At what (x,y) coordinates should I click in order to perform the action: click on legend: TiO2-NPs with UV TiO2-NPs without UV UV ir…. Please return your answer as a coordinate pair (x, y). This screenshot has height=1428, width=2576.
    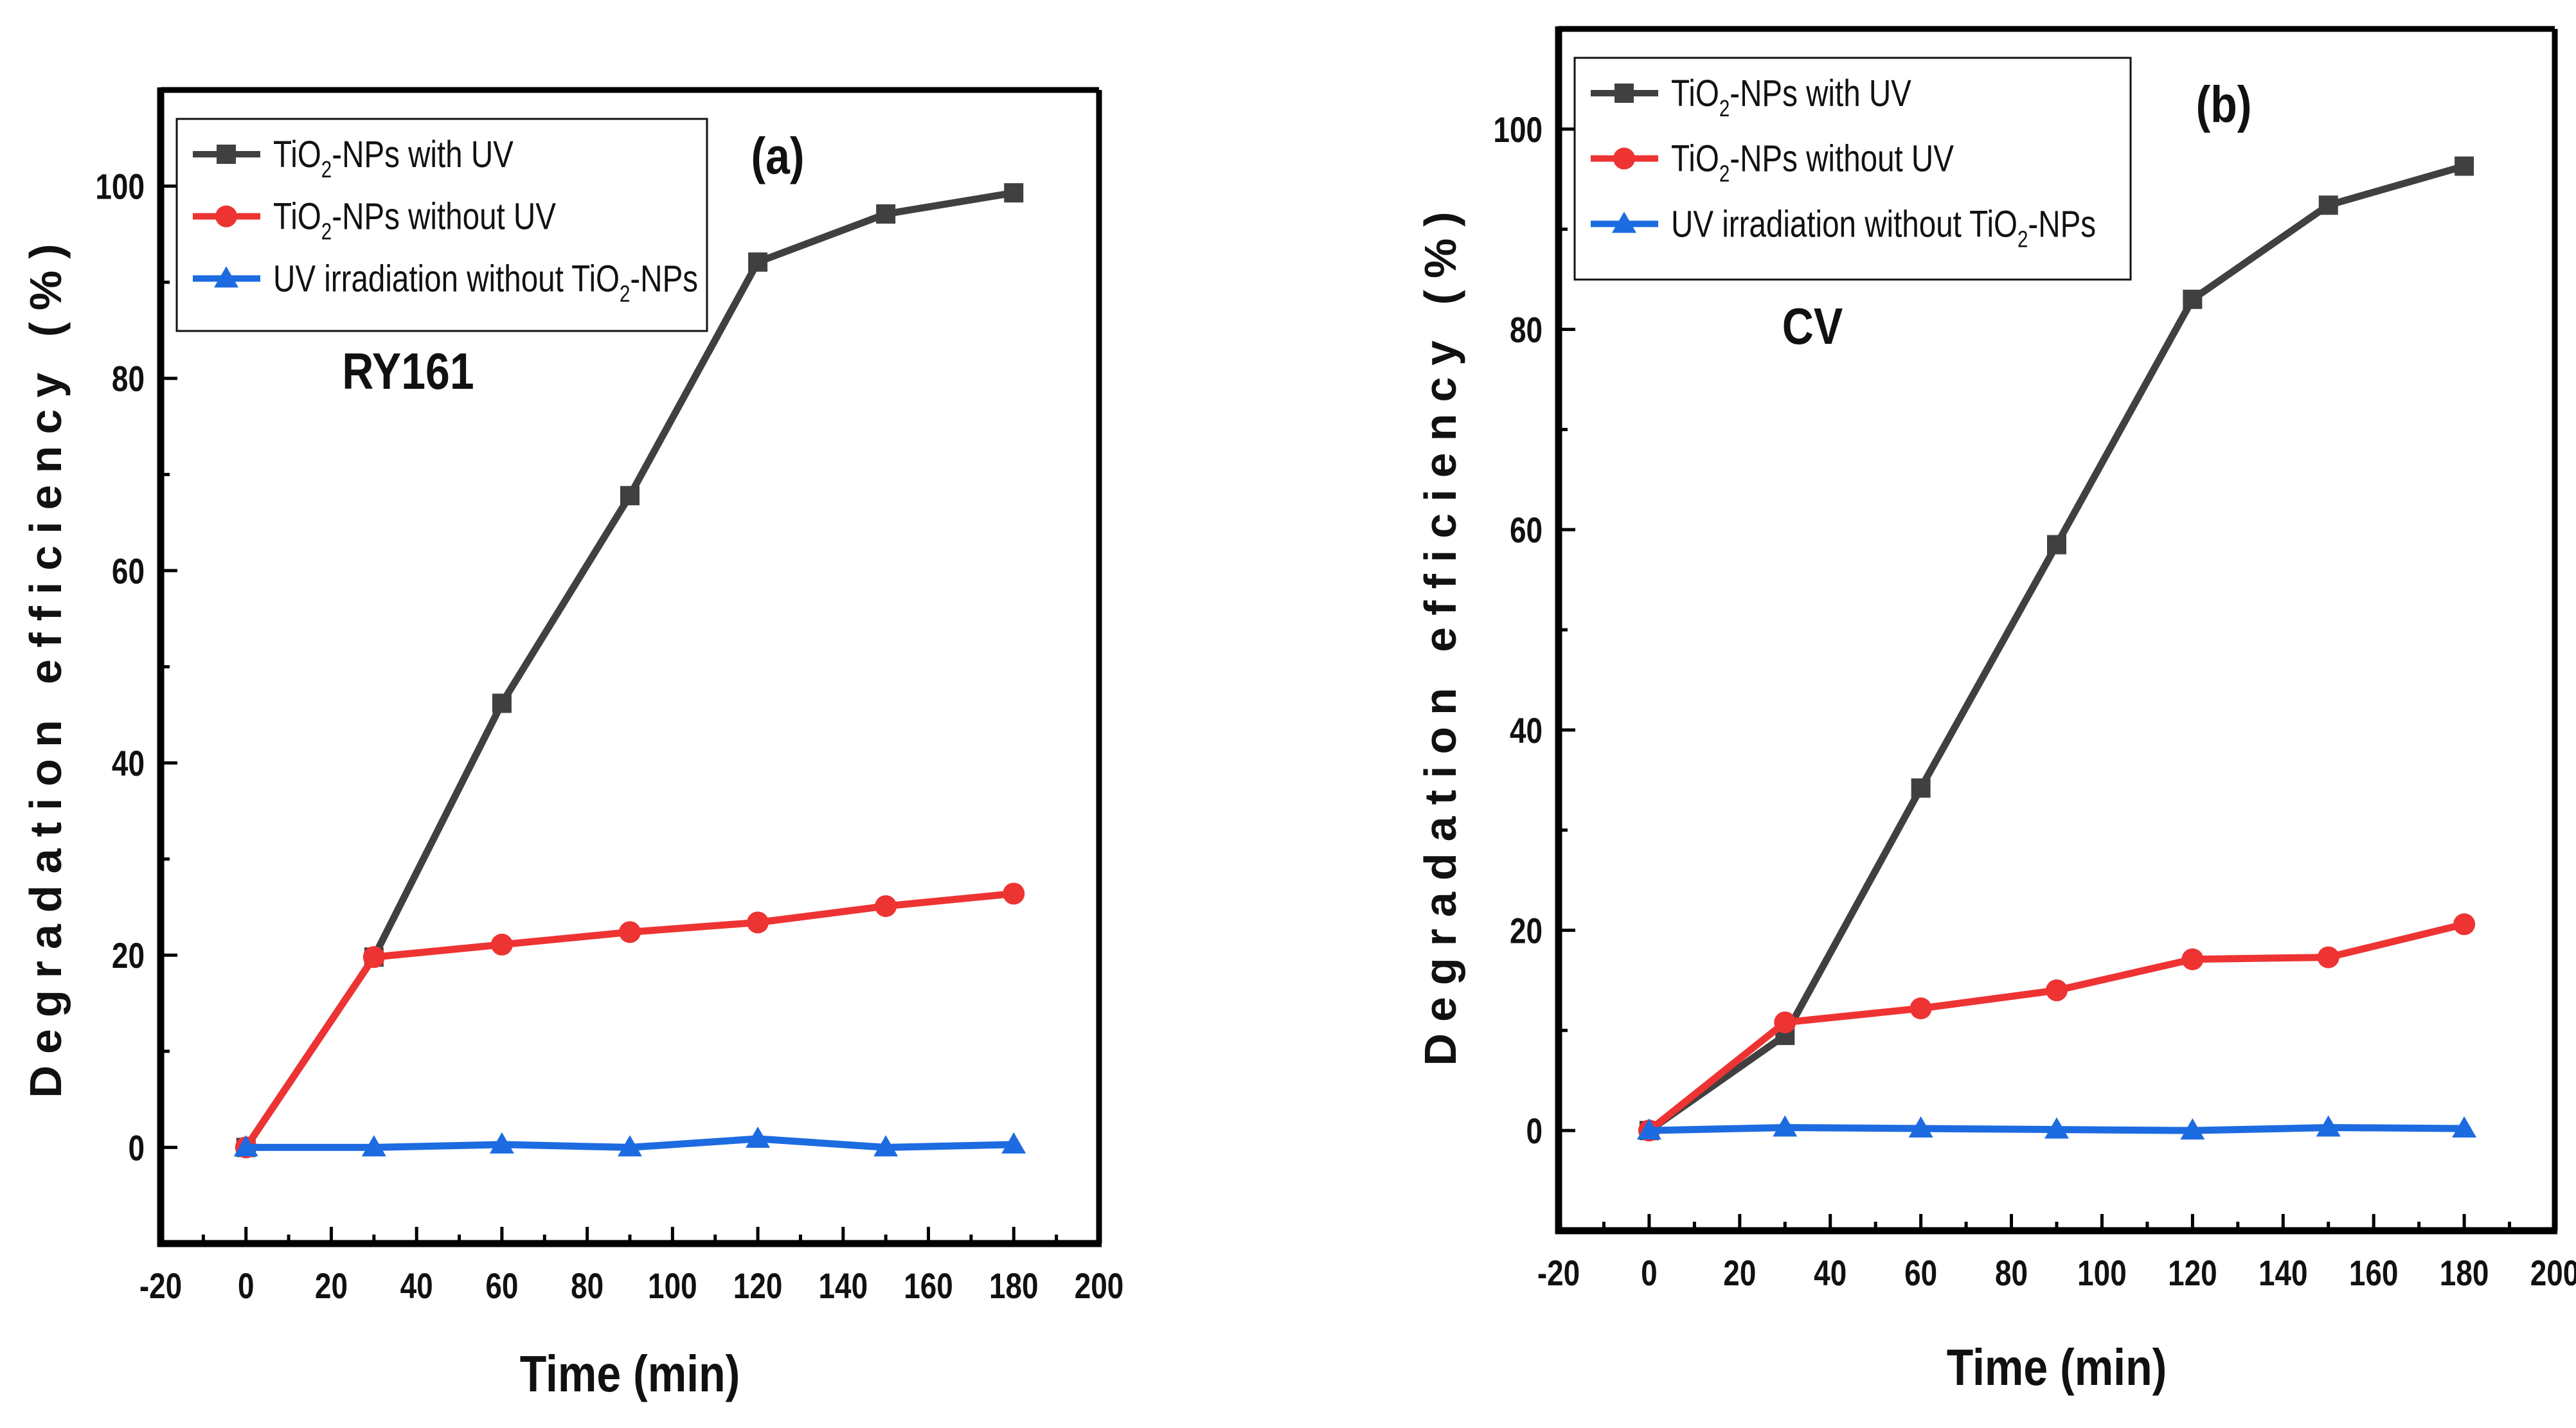
    Looking at the image, I should click on (441, 225).